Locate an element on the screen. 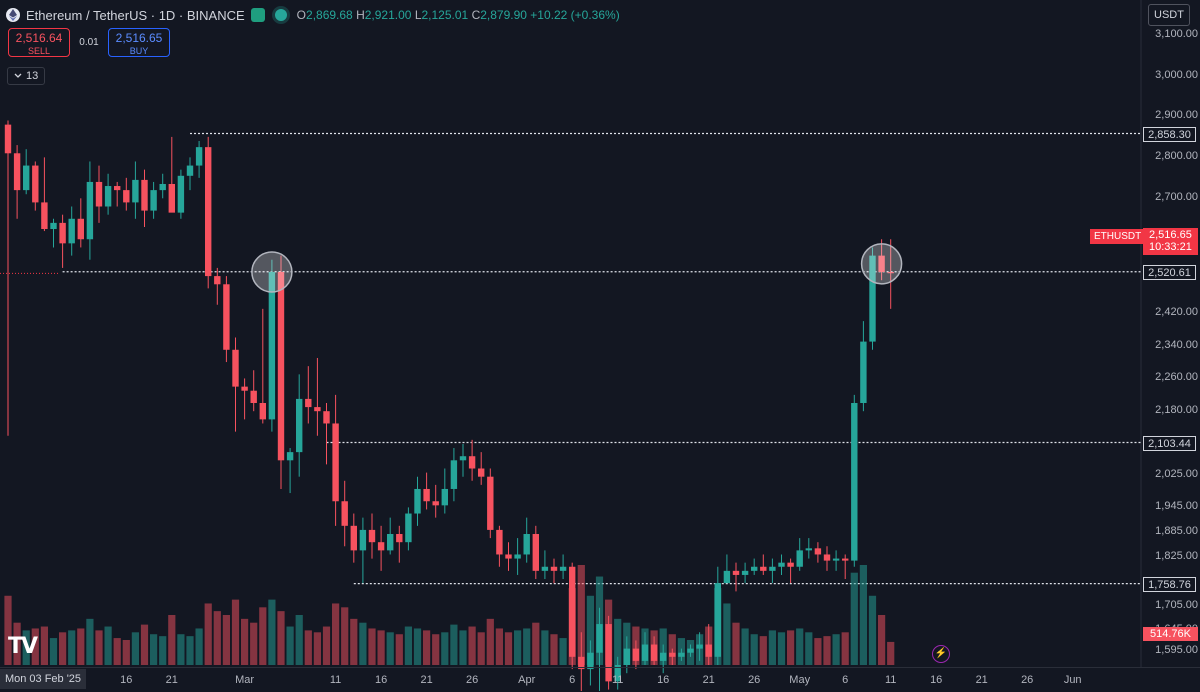 The image size is (1200, 692). price-axis-label: 1,945.00 is located at coordinates (1176, 506).